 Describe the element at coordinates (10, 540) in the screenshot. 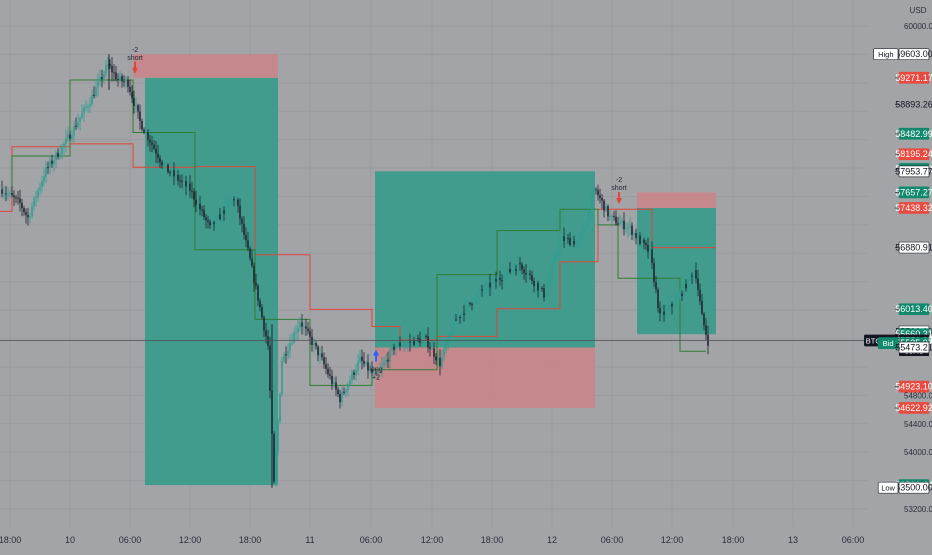

I see `time-tick-label: 18:00` at that location.